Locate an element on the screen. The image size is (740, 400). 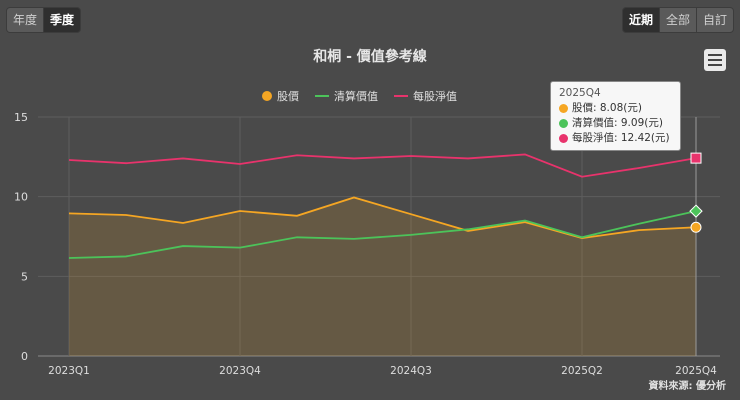
liquidation-line is located at coordinates (382, 234).